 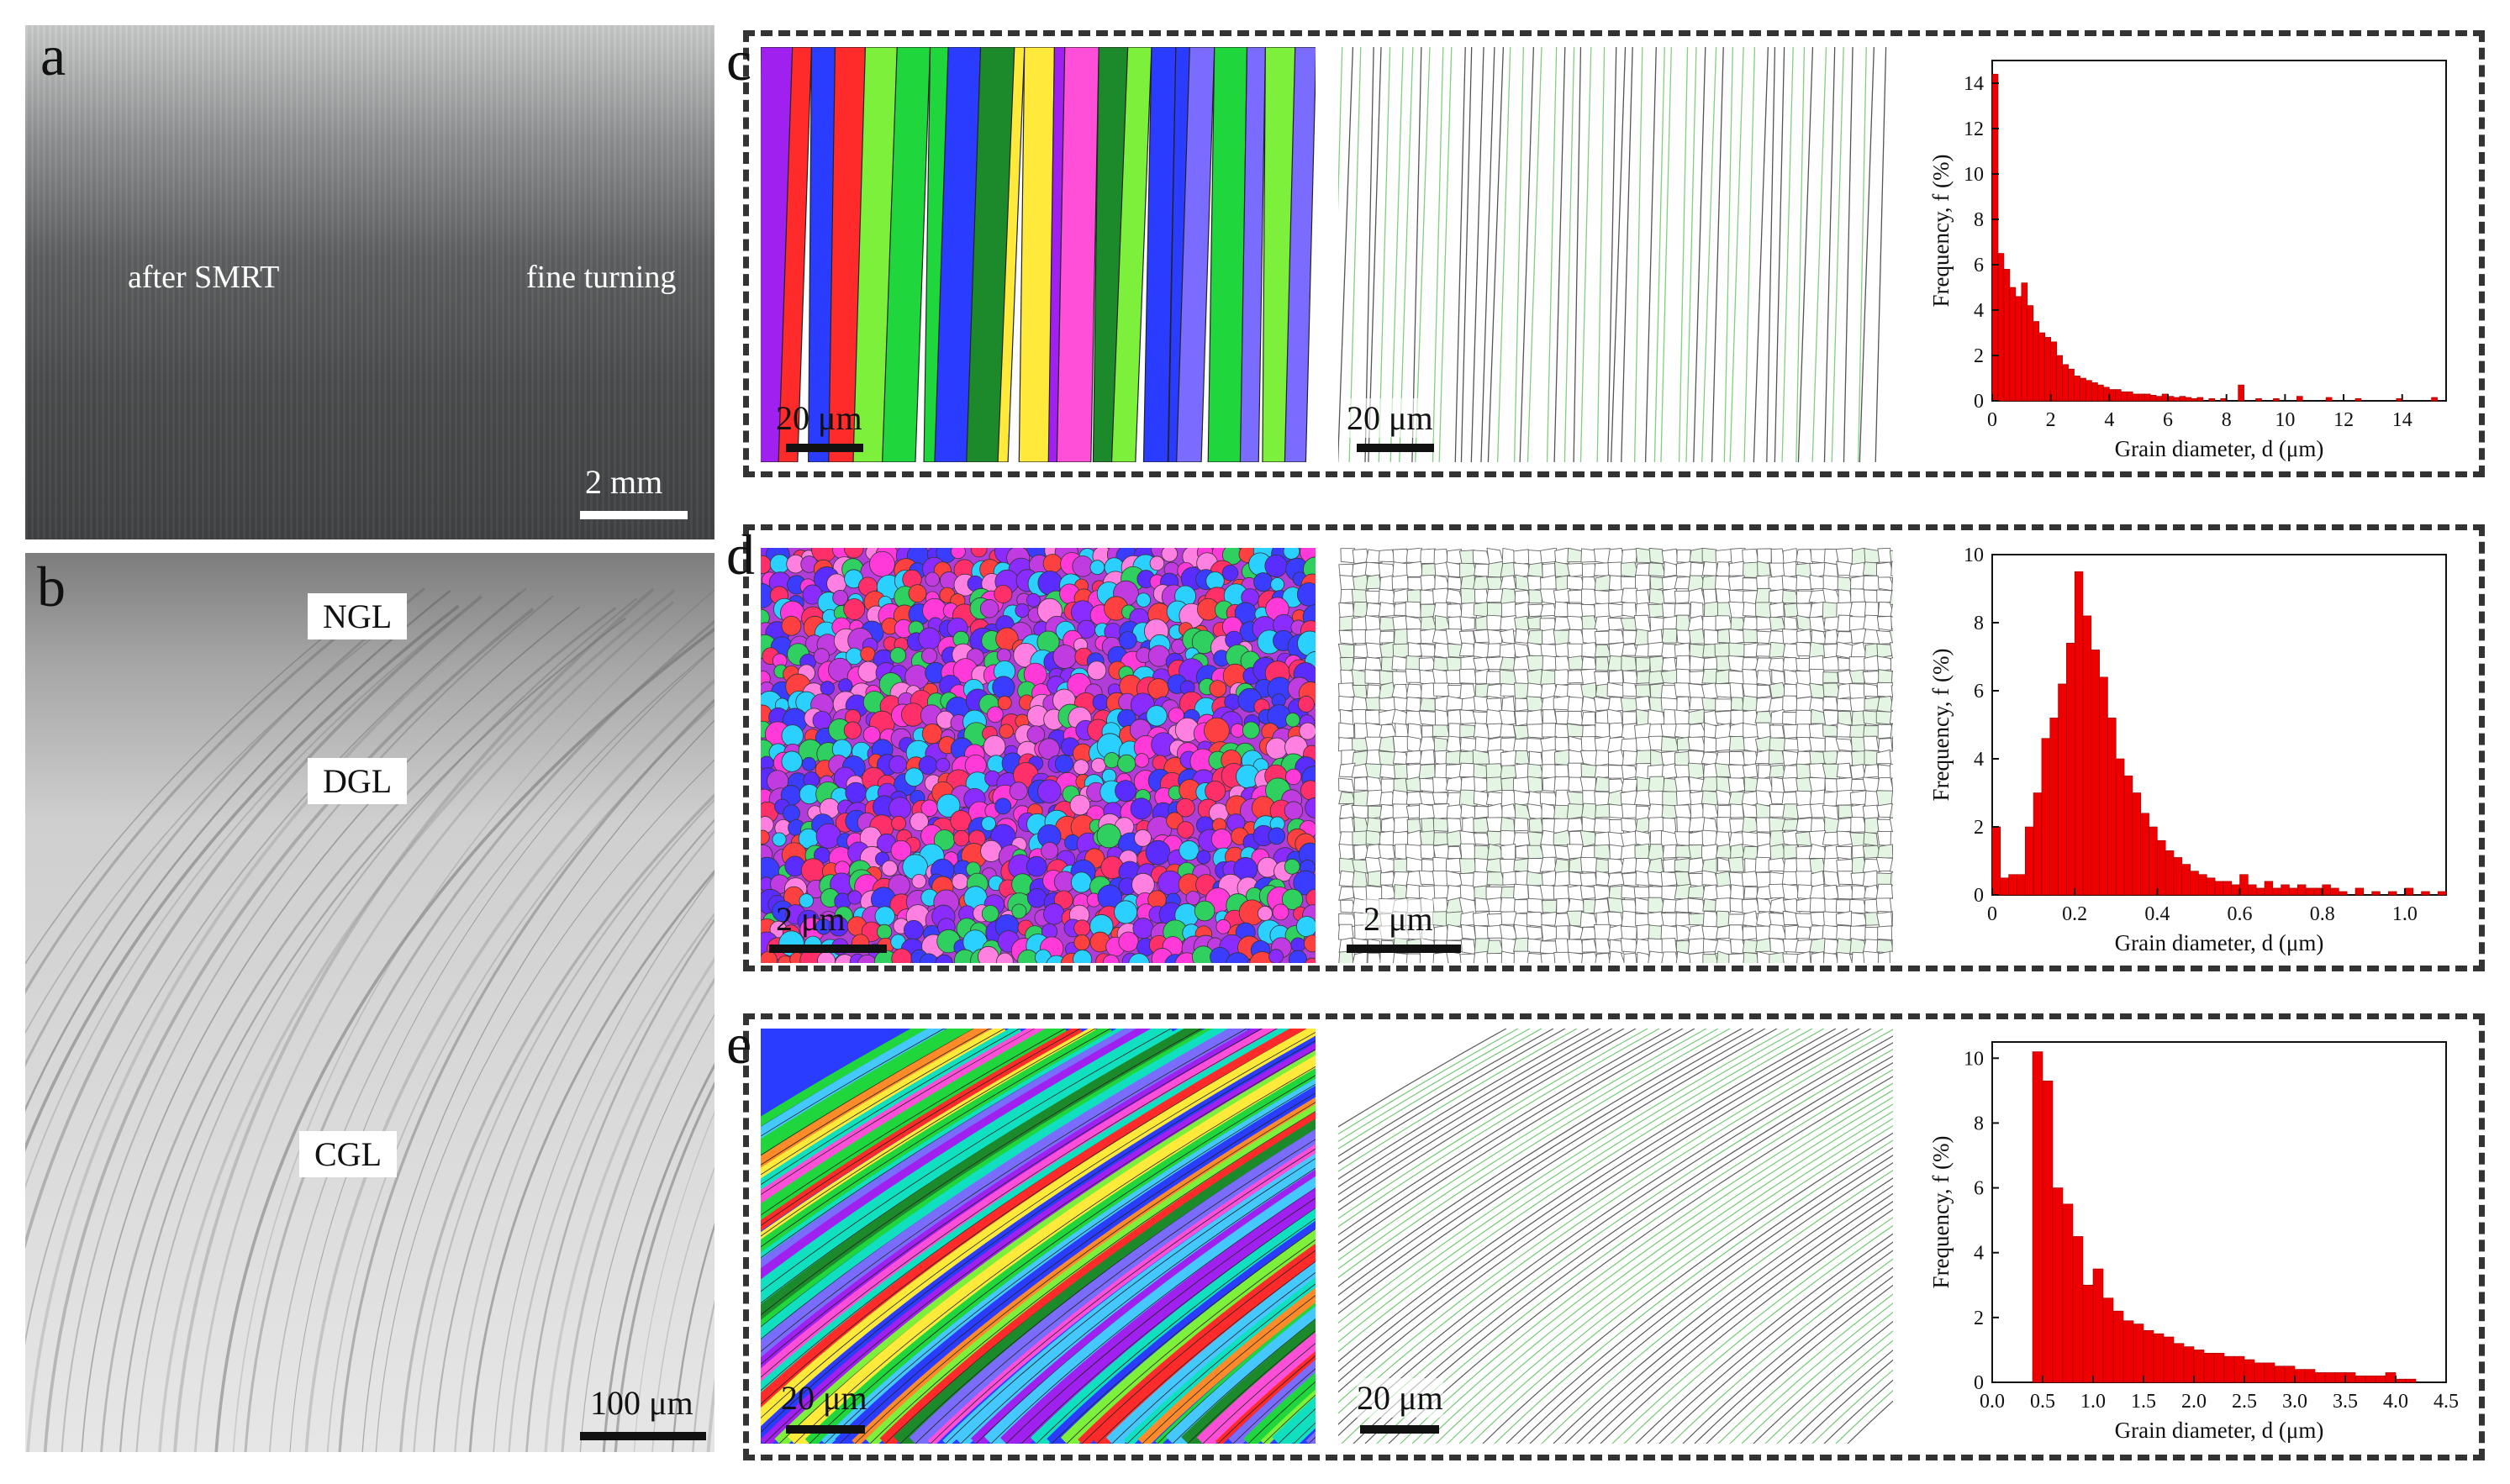 I want to click on scale-text-gb-c: 20 μm, so click(x=1390, y=418).